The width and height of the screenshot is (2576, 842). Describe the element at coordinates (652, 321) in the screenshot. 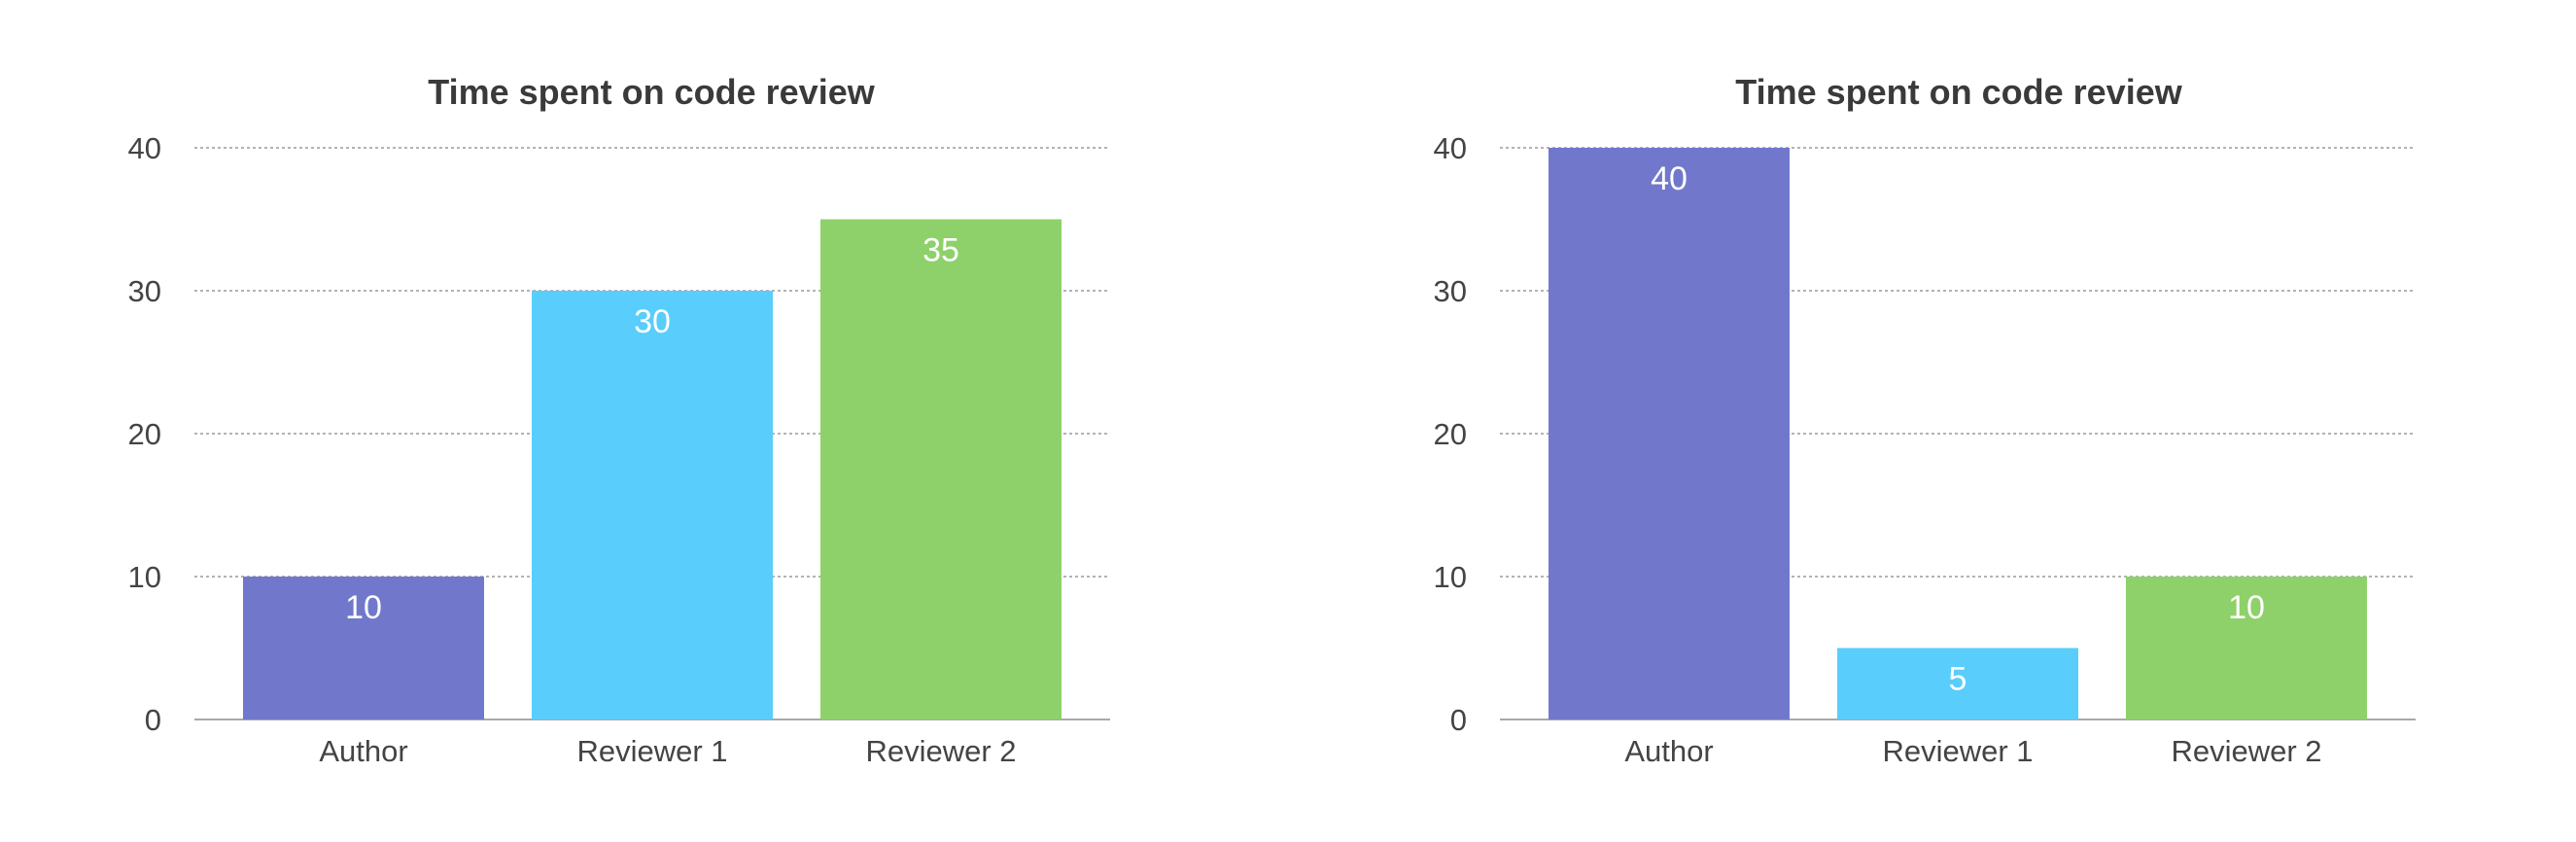

I see `data-label: 30` at that location.